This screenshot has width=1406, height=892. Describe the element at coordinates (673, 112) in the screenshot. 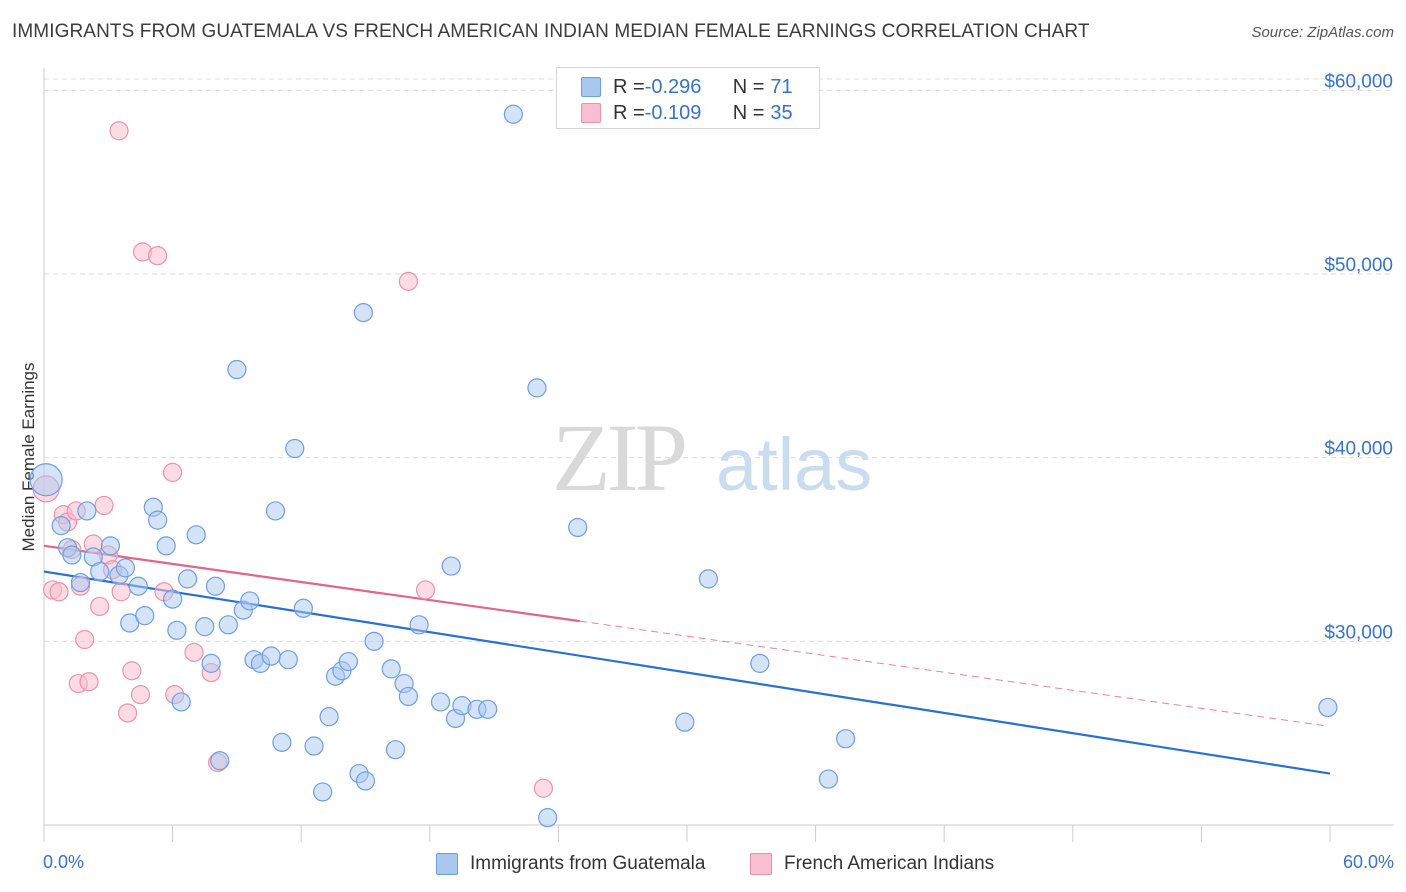

I see `r-value: -0.109` at that location.